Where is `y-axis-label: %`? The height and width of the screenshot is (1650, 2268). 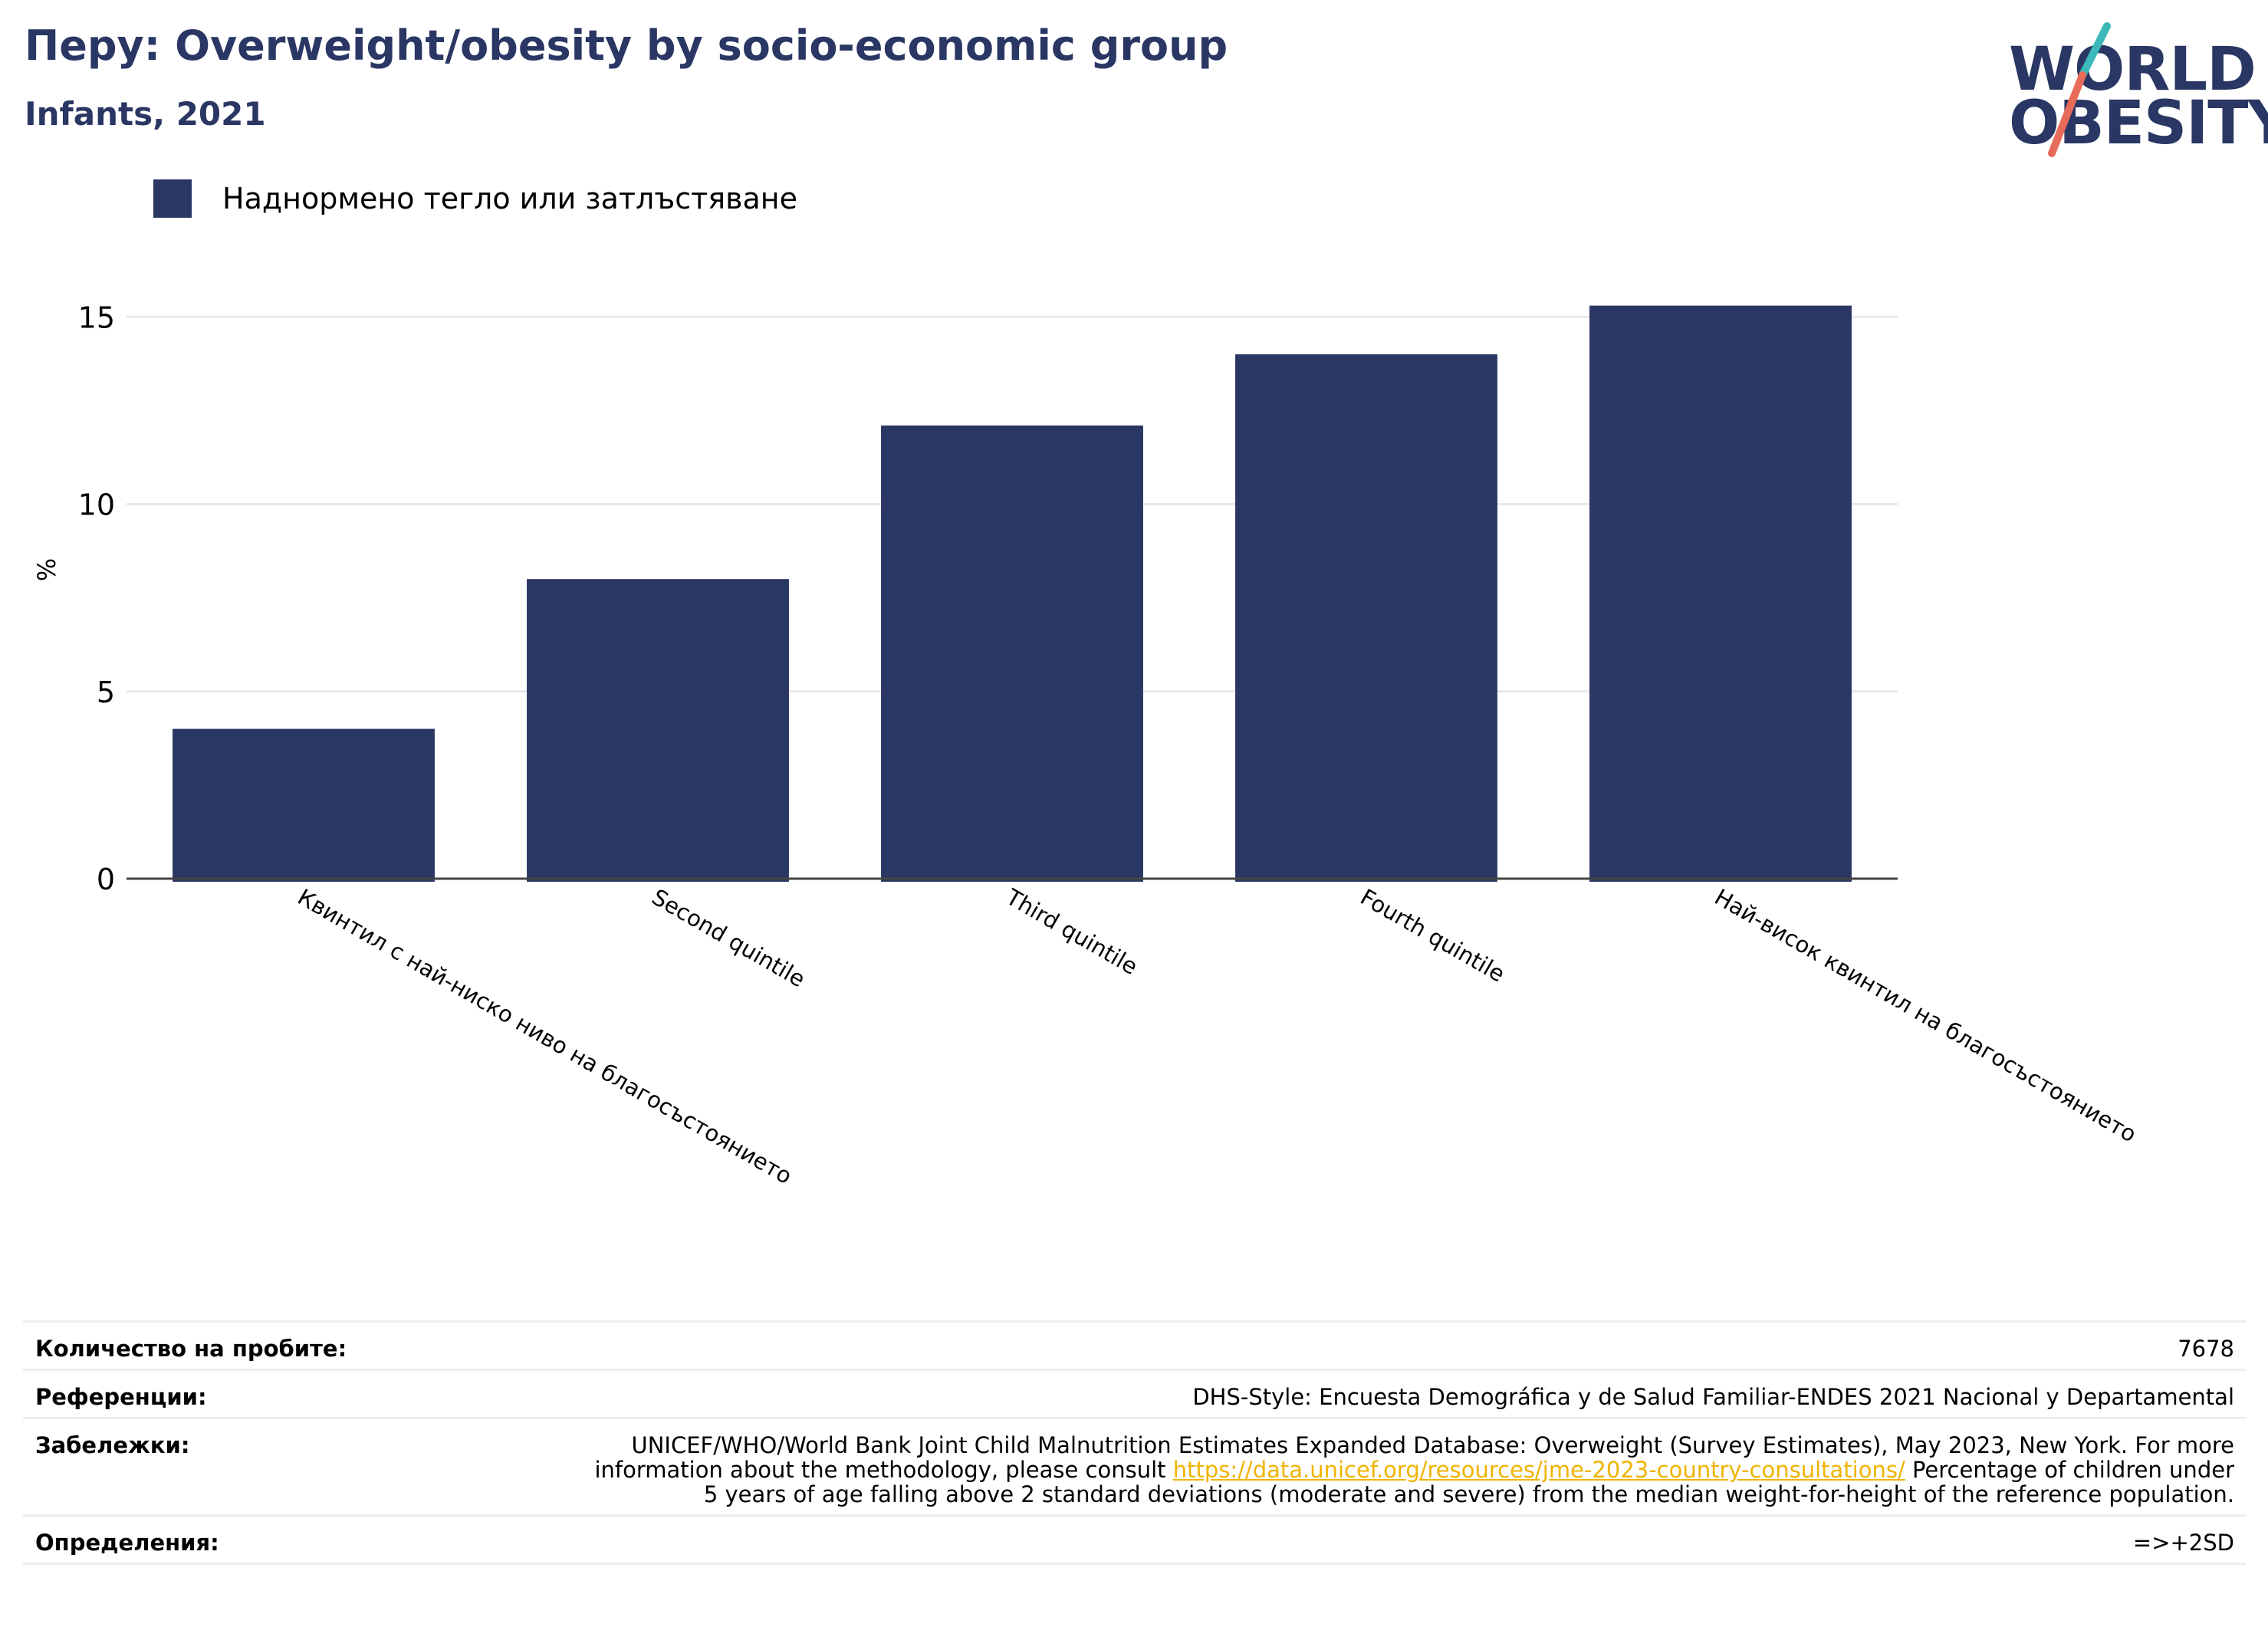 y-axis-label: % is located at coordinates (46, 569).